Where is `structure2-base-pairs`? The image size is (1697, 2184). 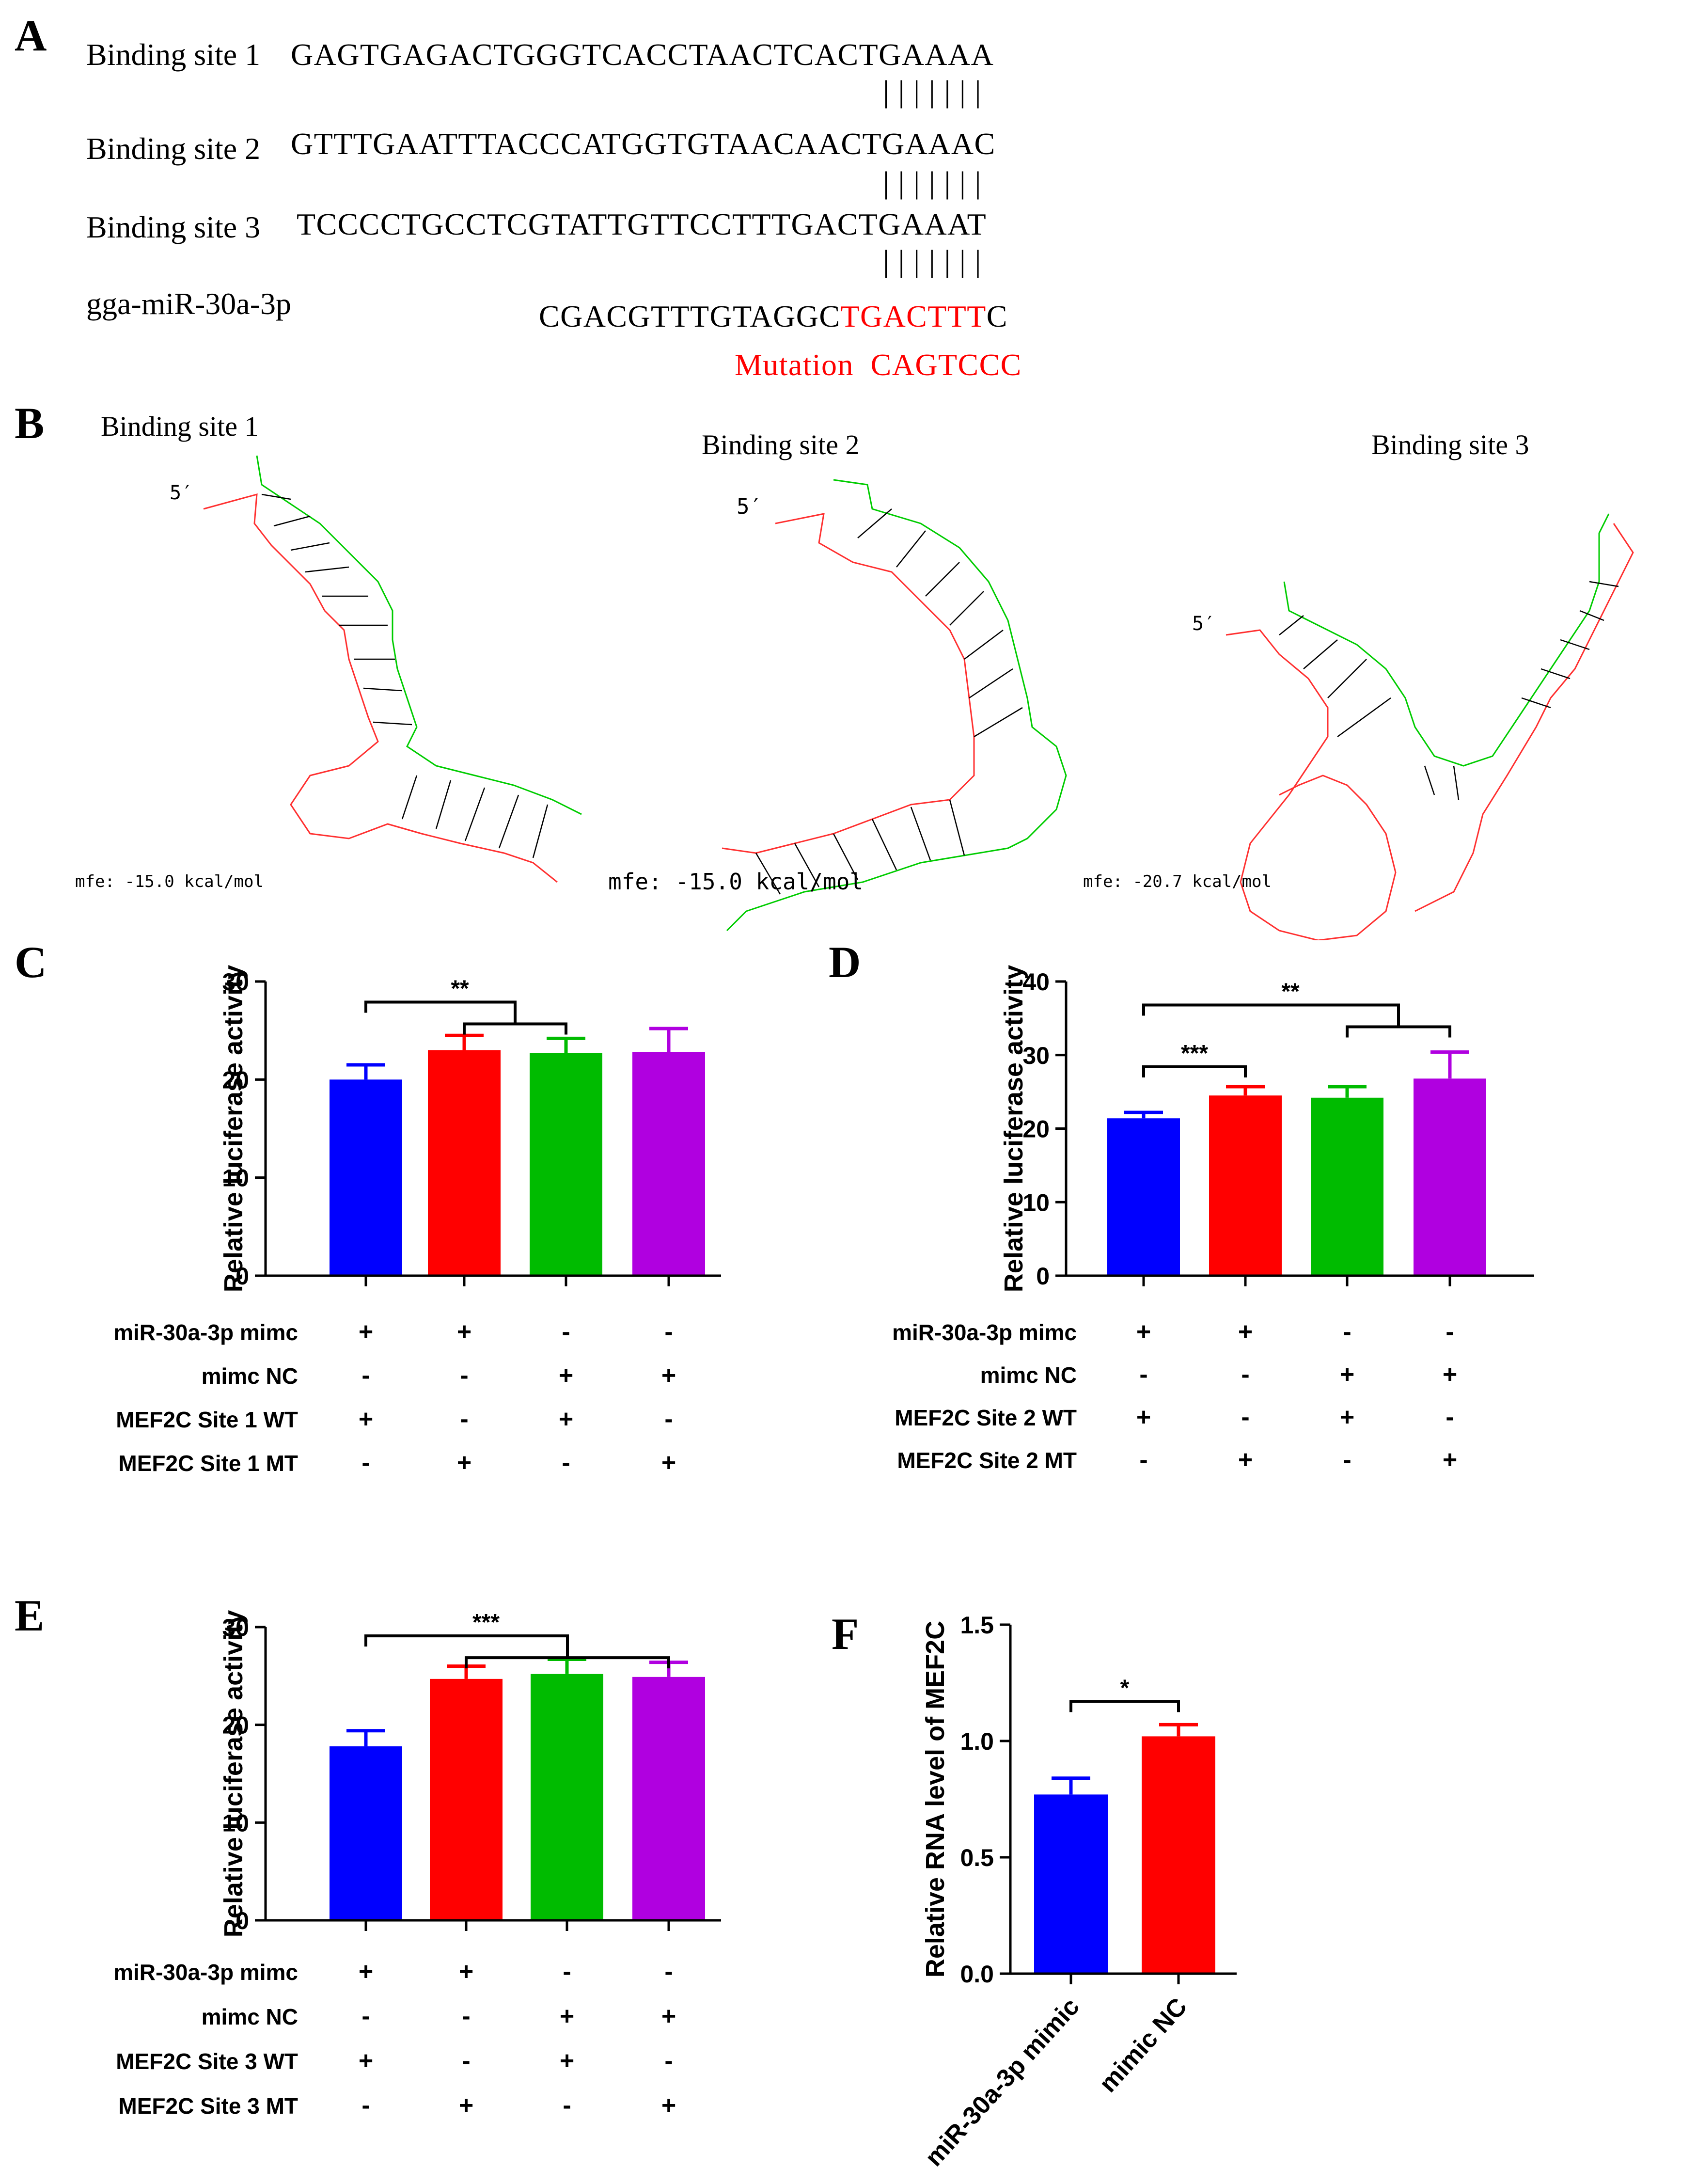
structure2-base-pairs is located at coordinates (889, 702).